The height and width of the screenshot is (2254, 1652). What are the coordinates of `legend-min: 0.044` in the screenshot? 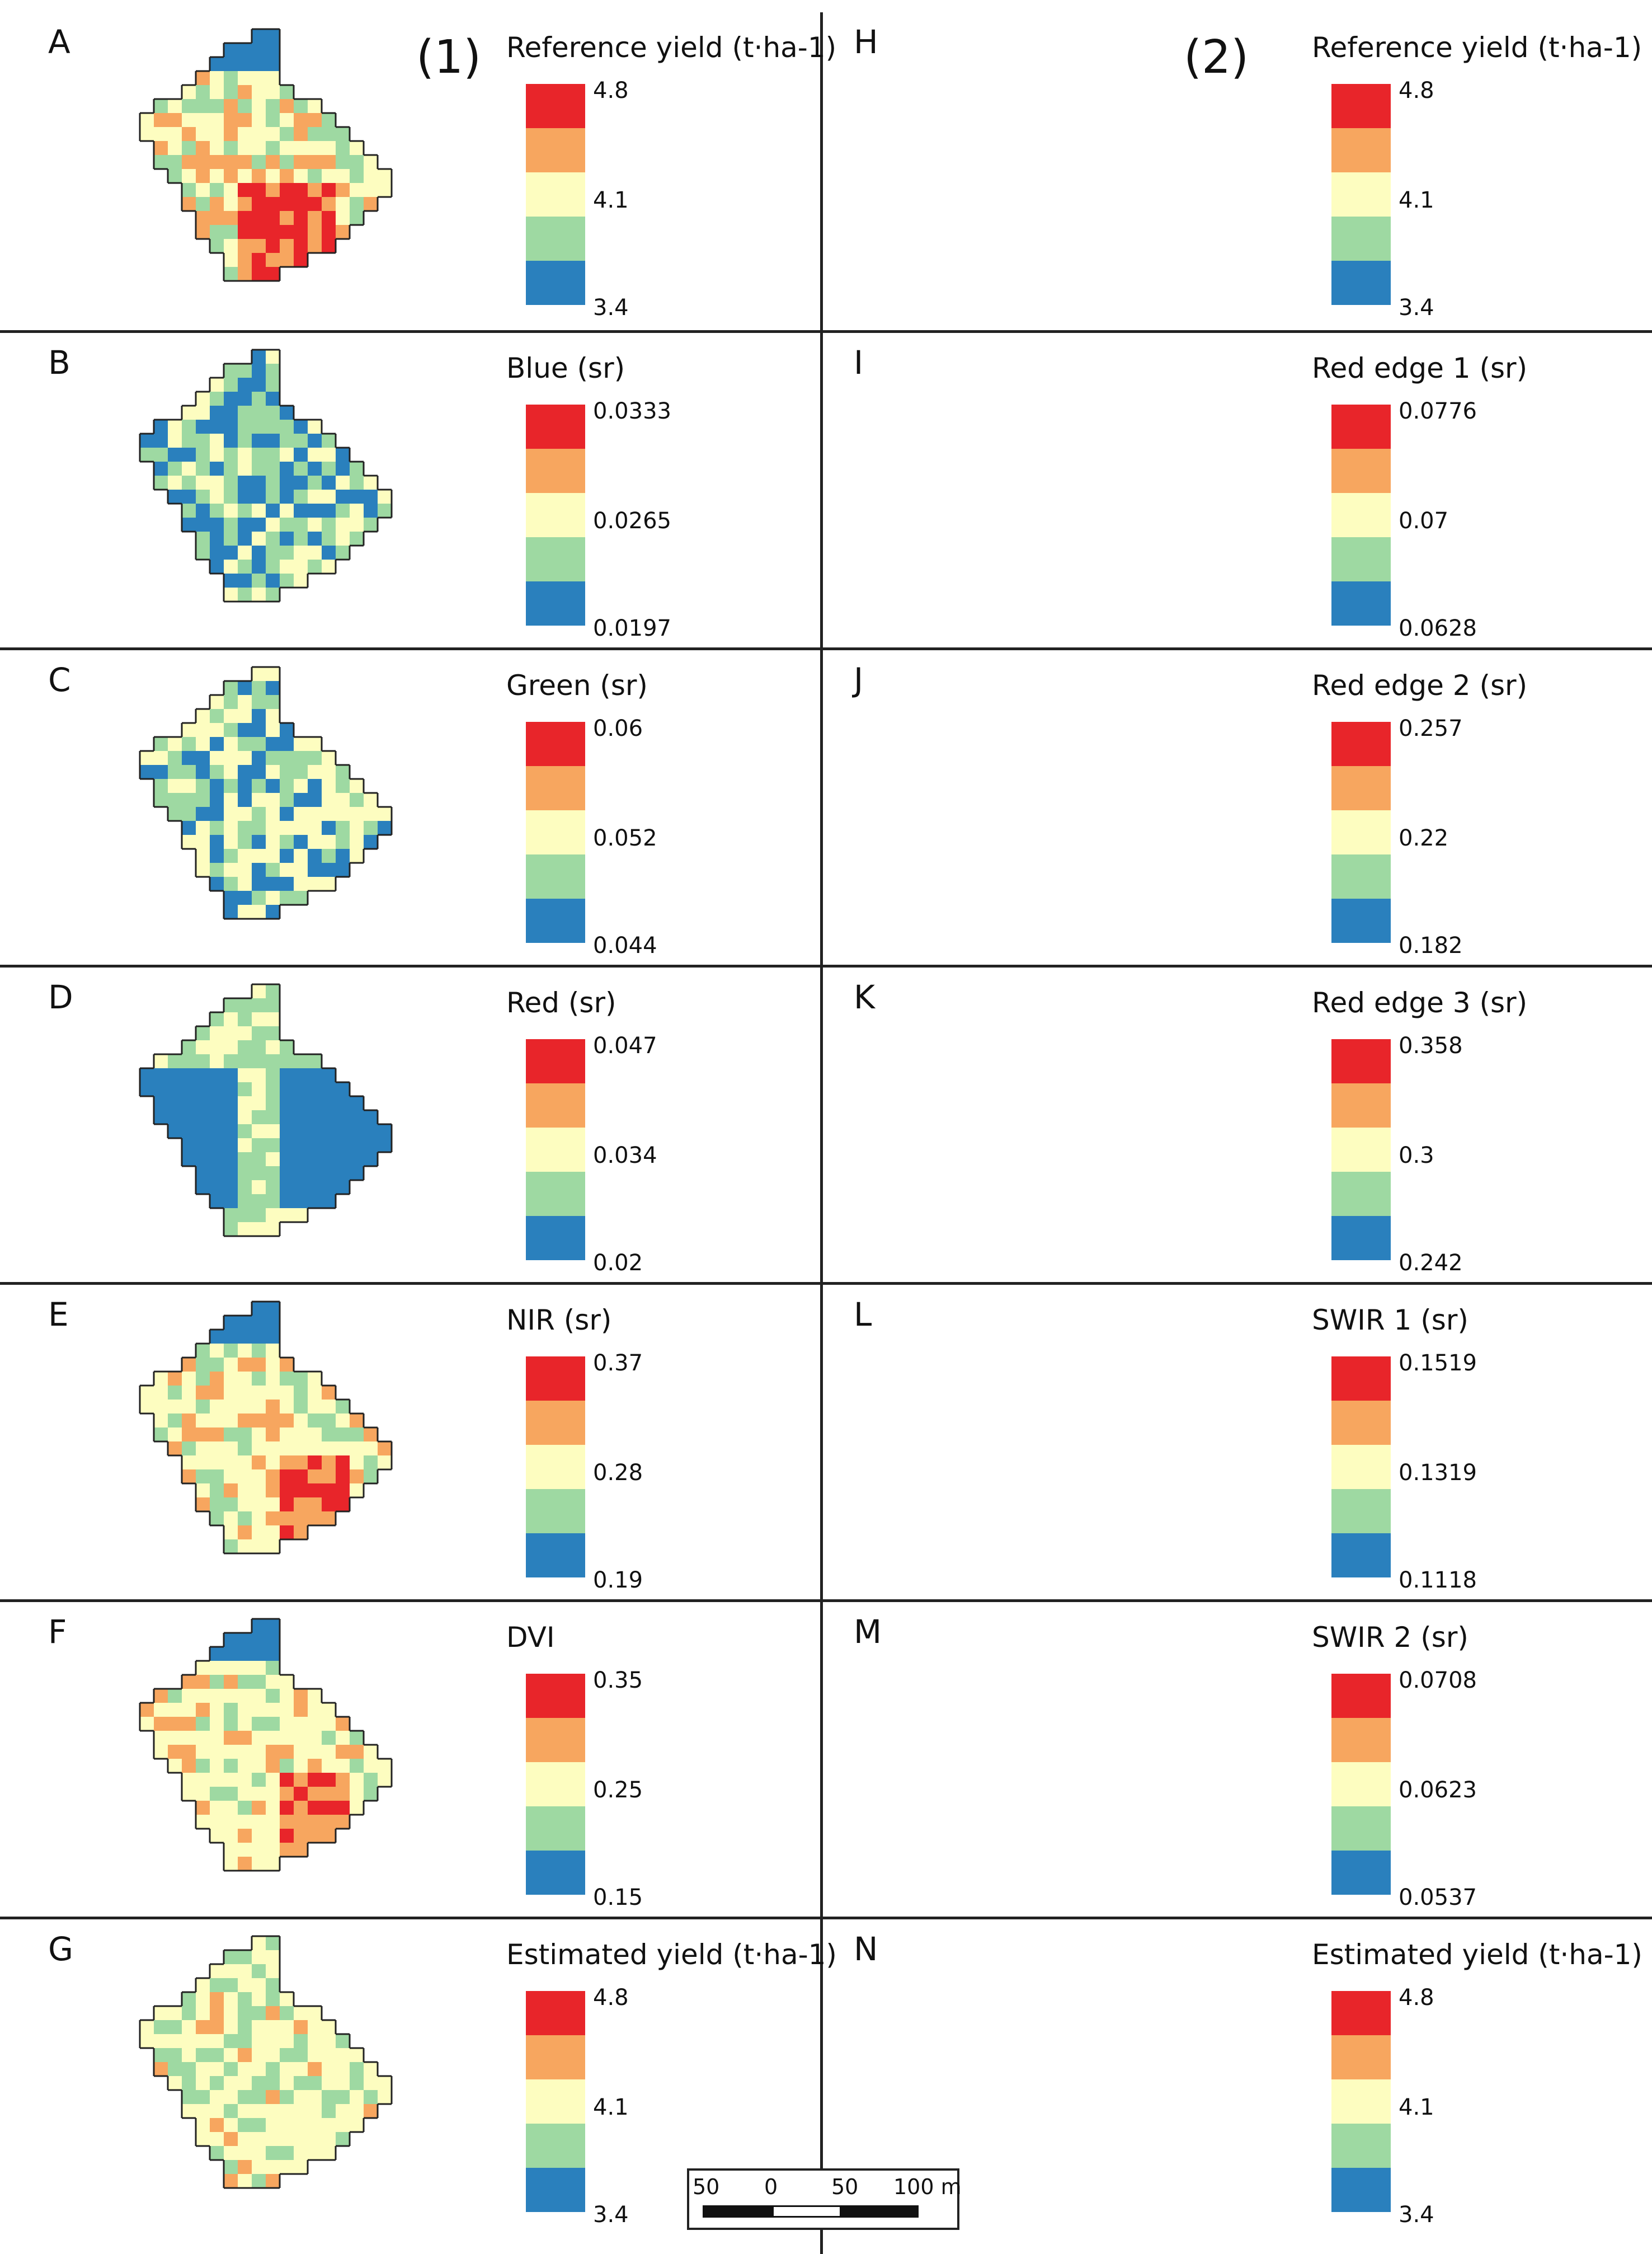 It's located at (625, 946).